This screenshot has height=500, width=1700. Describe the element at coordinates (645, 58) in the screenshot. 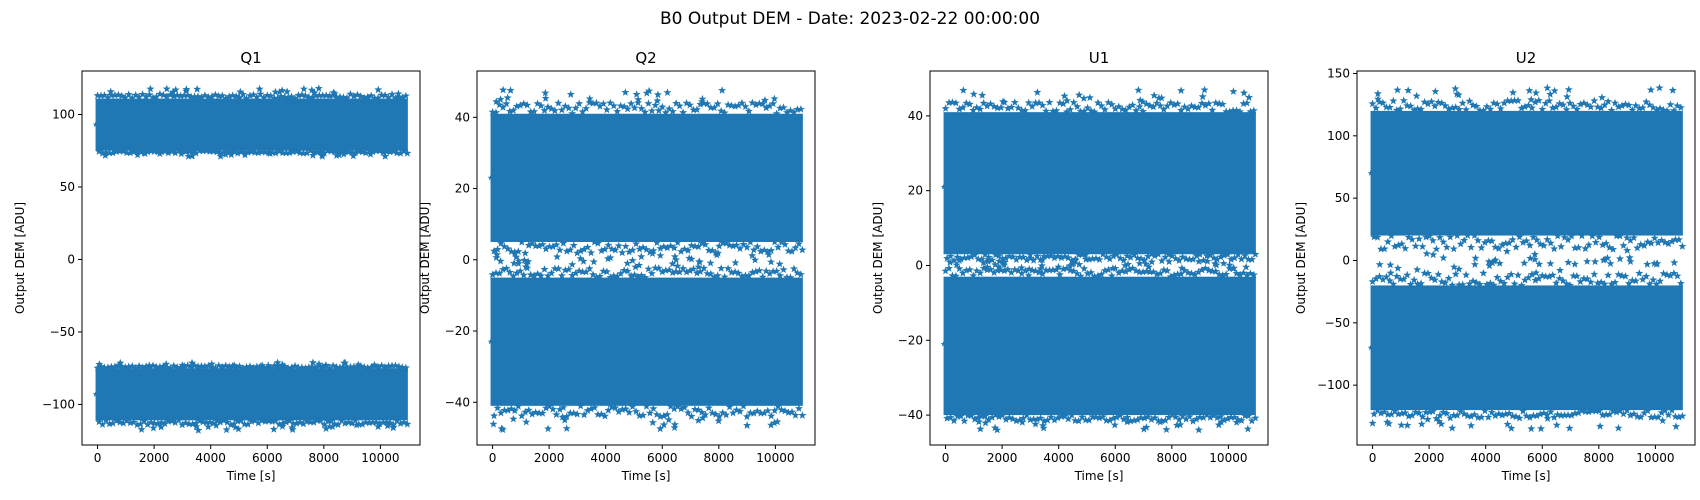

I see `subplot-title: Q2` at that location.